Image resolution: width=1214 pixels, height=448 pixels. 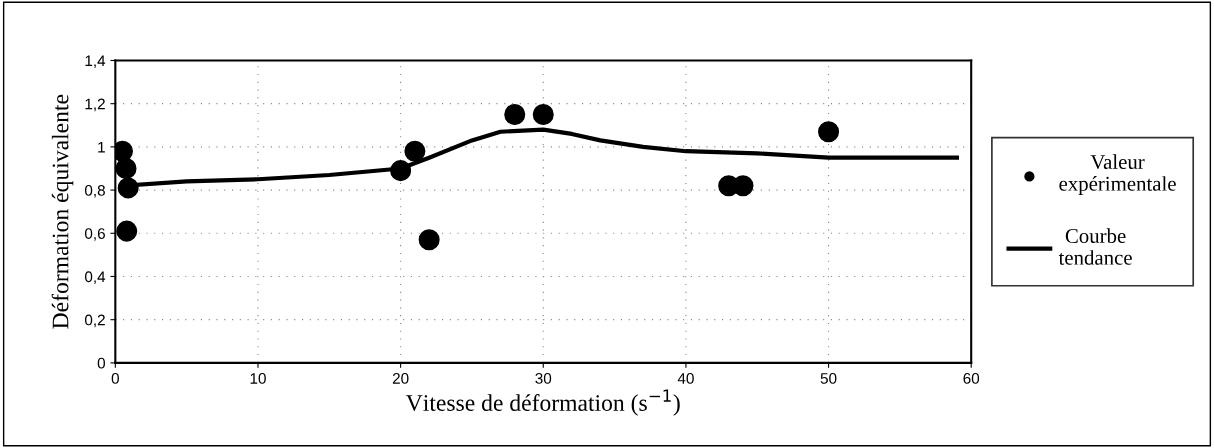 What do you see at coordinates (115, 378) in the screenshot?
I see `x-tick-label: 0` at bounding box center [115, 378].